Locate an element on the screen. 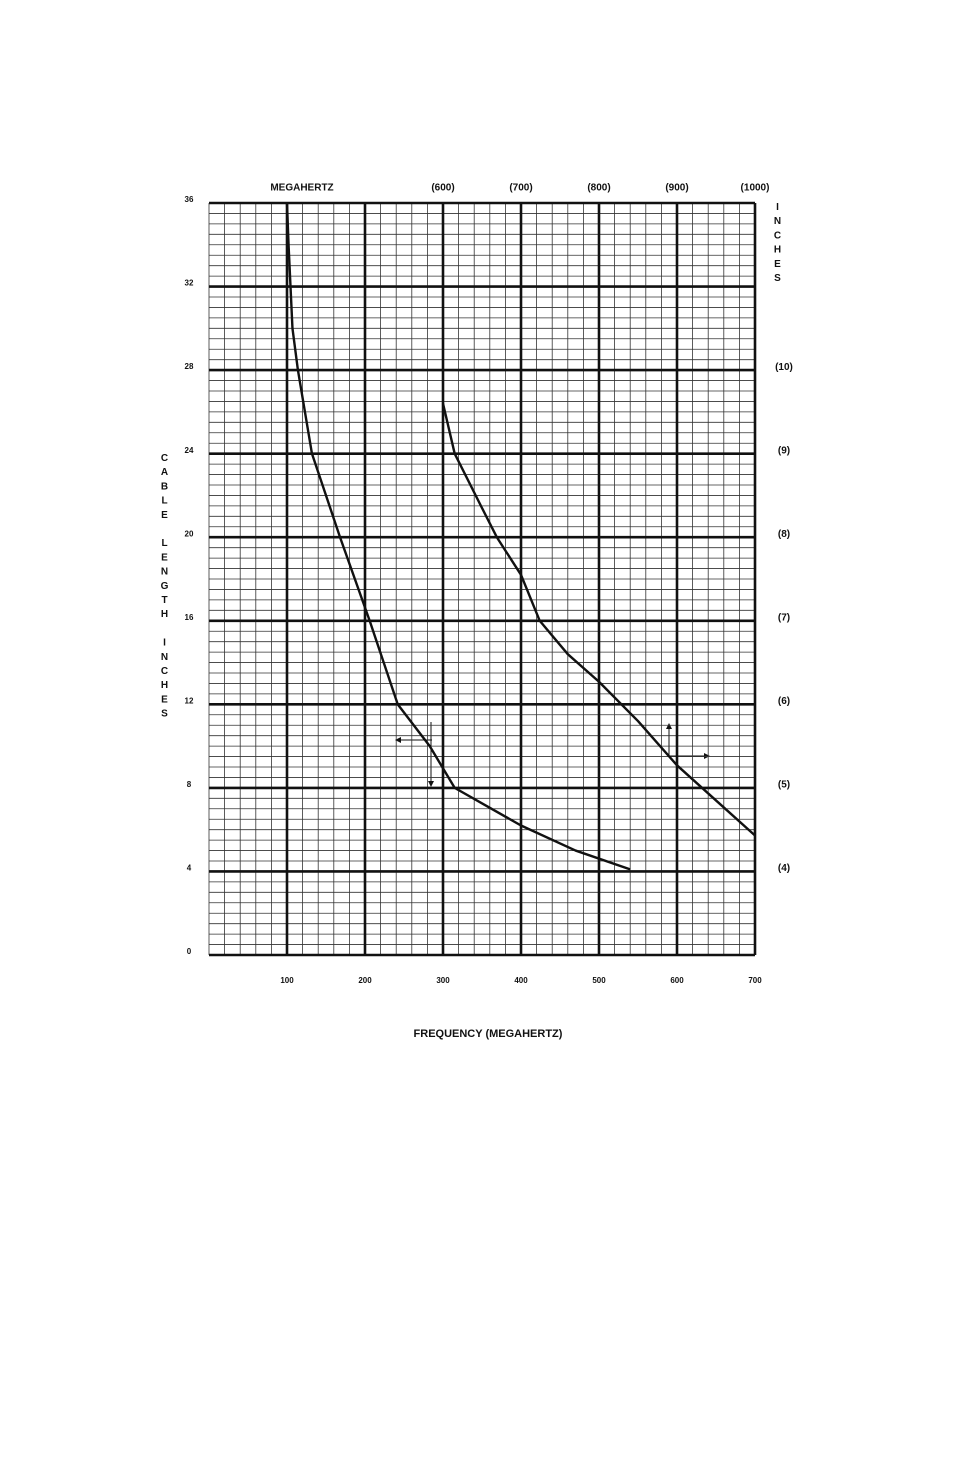  y2-tick-label: (6) is located at coordinates (784, 701).